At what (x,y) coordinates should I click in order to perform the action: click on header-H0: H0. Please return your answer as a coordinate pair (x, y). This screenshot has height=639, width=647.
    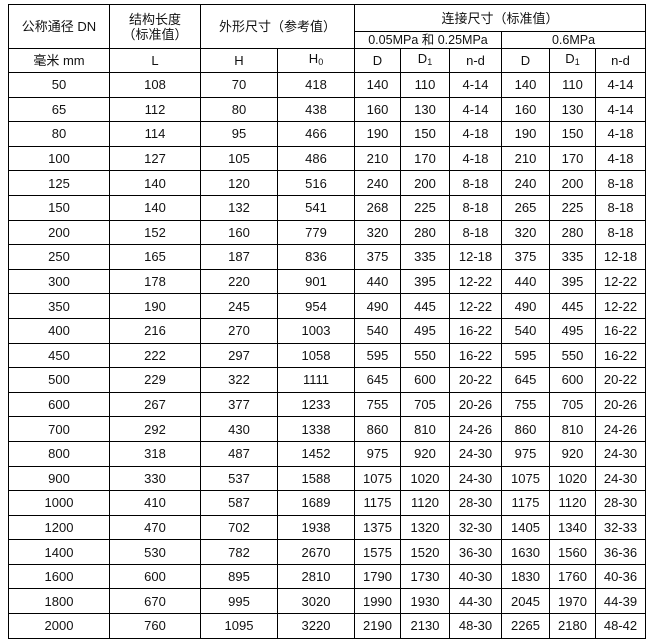
    Looking at the image, I should click on (316, 60).